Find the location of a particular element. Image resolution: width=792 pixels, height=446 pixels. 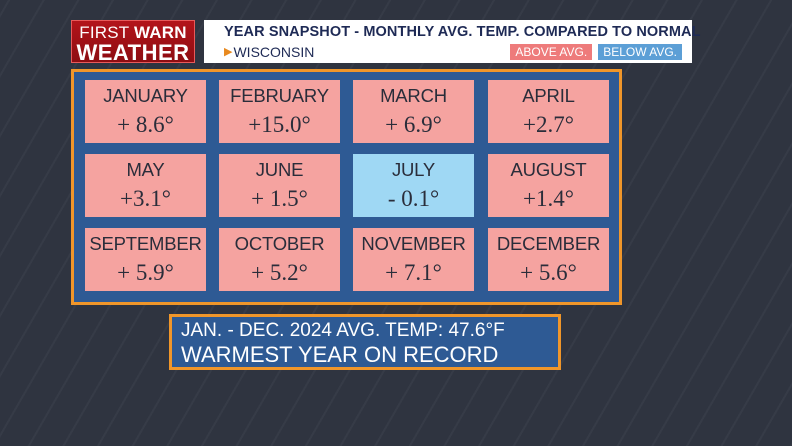

month-name: NOVEMBER is located at coordinates (413, 243).